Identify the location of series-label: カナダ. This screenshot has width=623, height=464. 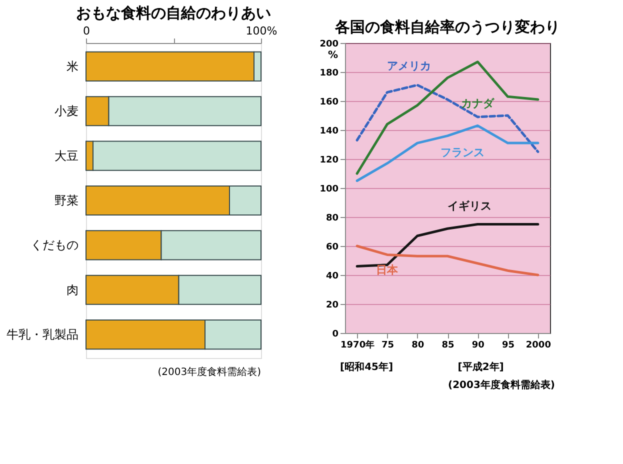
(478, 103).